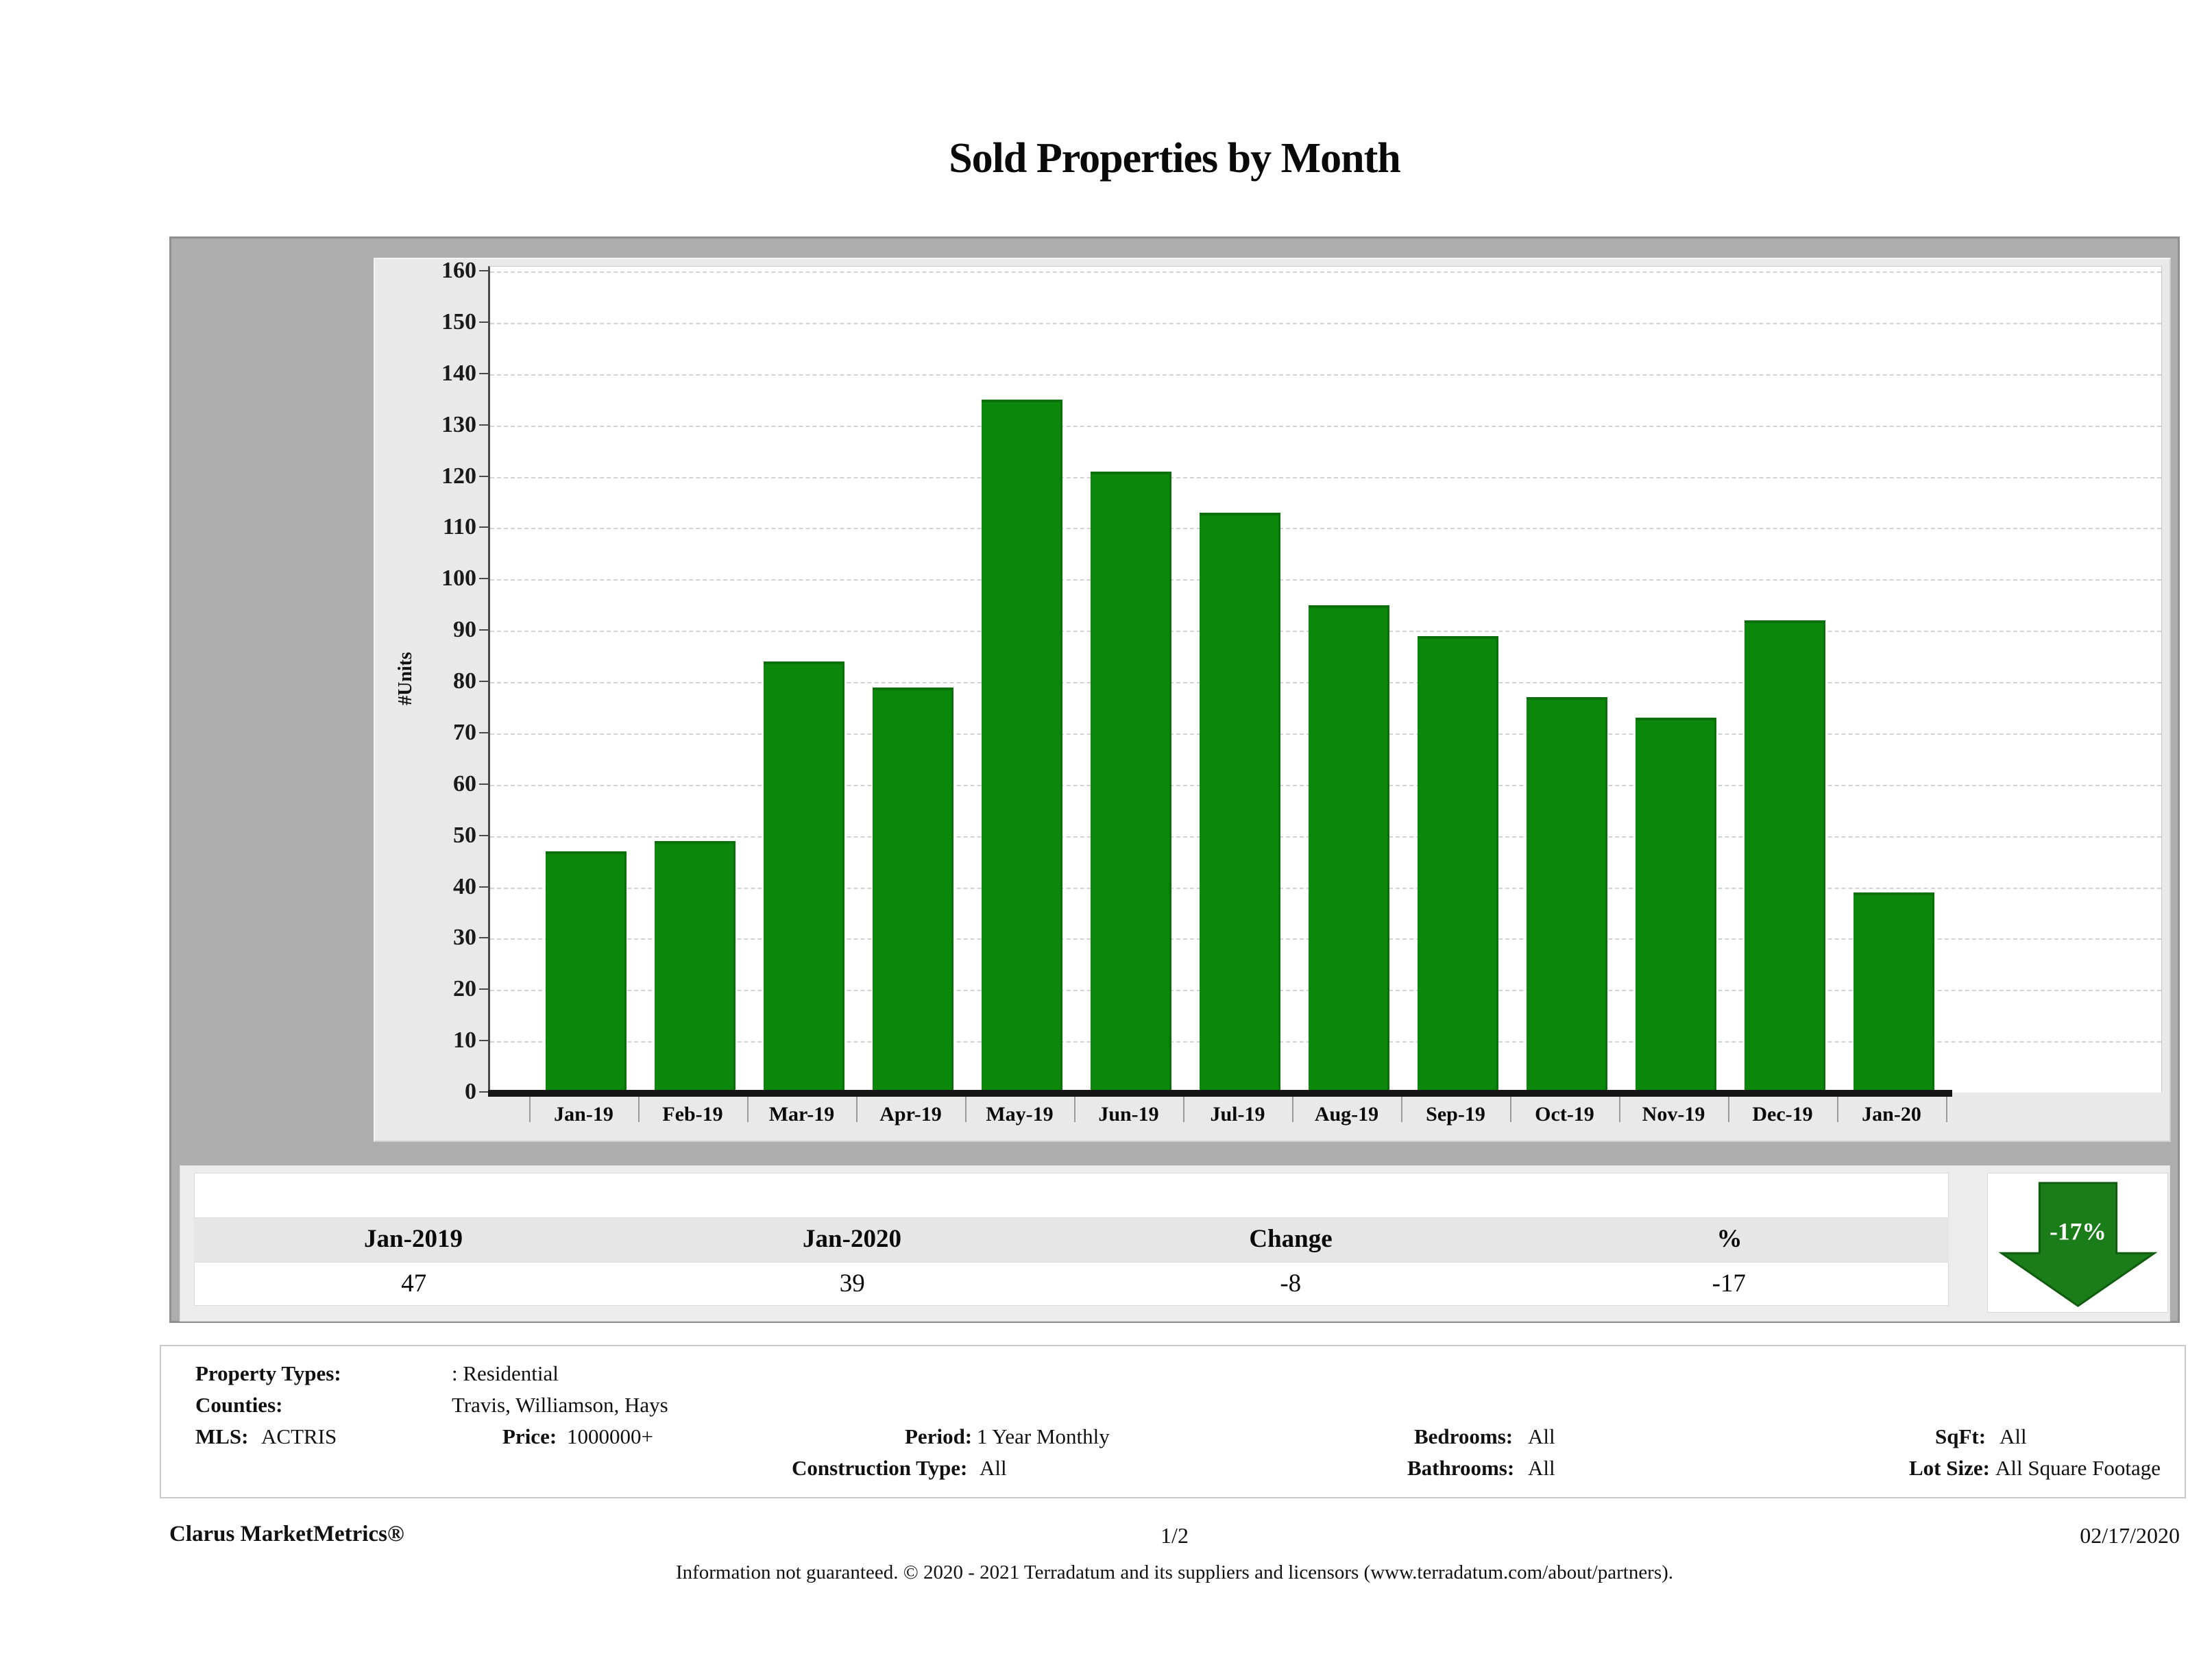 The width and height of the screenshot is (2212, 1678). Describe the element at coordinates (1237, 1114) in the screenshot. I see `x-tick-label: Jul-19` at that location.